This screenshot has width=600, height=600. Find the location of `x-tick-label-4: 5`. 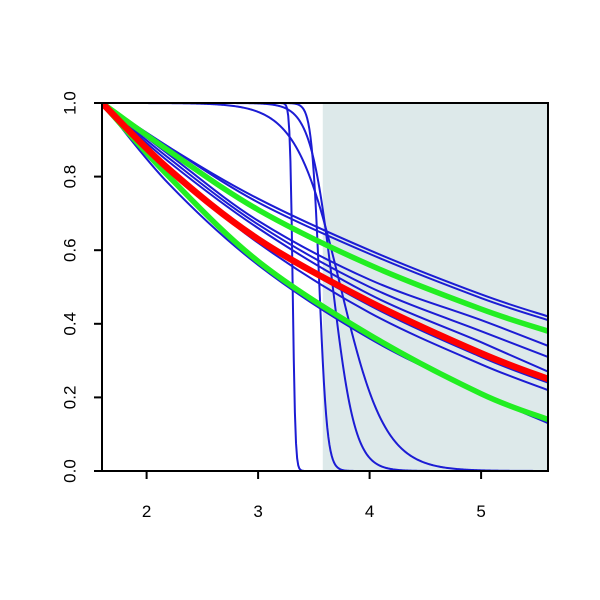

x-tick-label-4: 5 is located at coordinates (480, 511).